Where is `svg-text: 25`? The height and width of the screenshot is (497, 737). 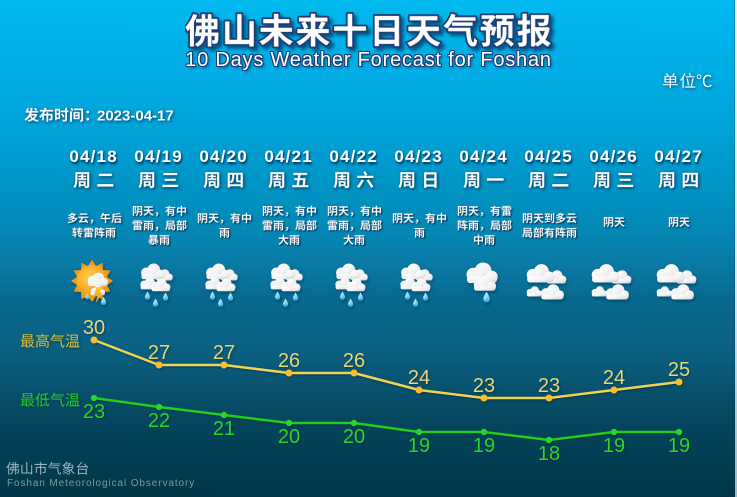
svg-text: 25 is located at coordinates (679, 370).